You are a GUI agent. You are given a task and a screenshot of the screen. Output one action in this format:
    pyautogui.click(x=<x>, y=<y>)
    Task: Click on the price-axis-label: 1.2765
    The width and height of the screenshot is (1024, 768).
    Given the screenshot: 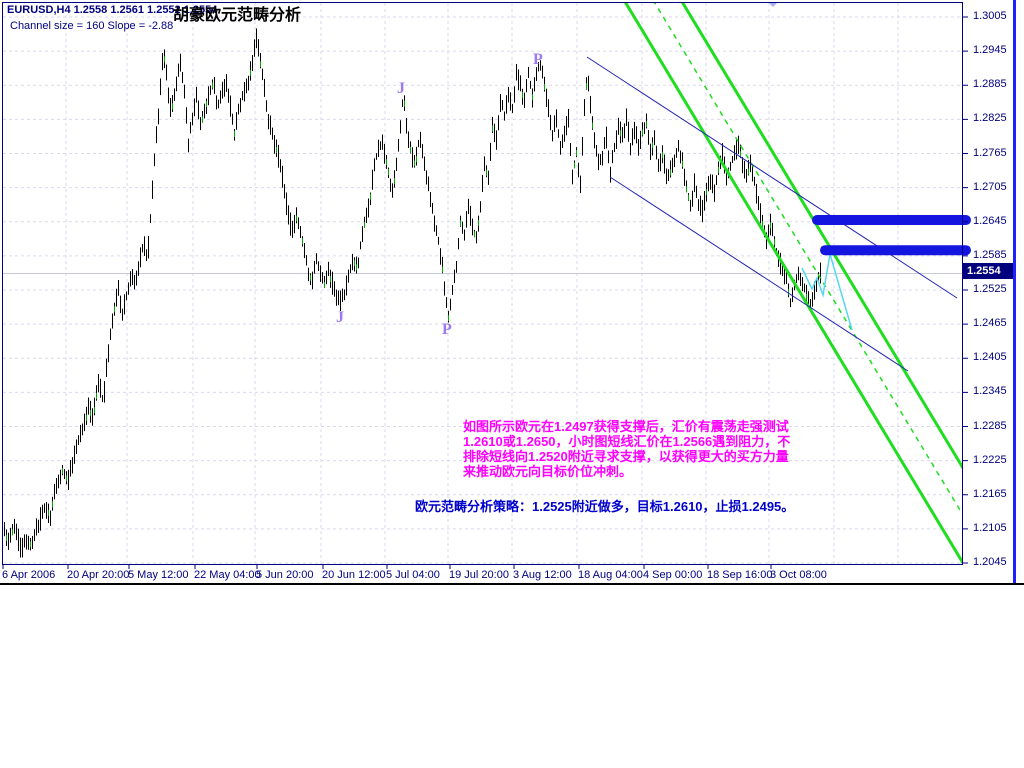 What is the action you would take?
    pyautogui.click(x=990, y=152)
    